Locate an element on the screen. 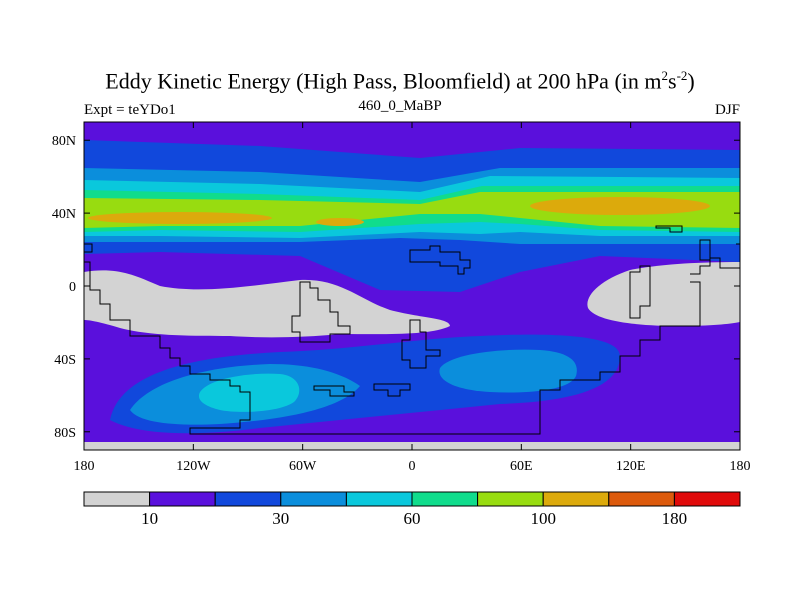 Image resolution: width=800 pixels, height=600 pixels. coast-arabia is located at coordinates (440, 260).